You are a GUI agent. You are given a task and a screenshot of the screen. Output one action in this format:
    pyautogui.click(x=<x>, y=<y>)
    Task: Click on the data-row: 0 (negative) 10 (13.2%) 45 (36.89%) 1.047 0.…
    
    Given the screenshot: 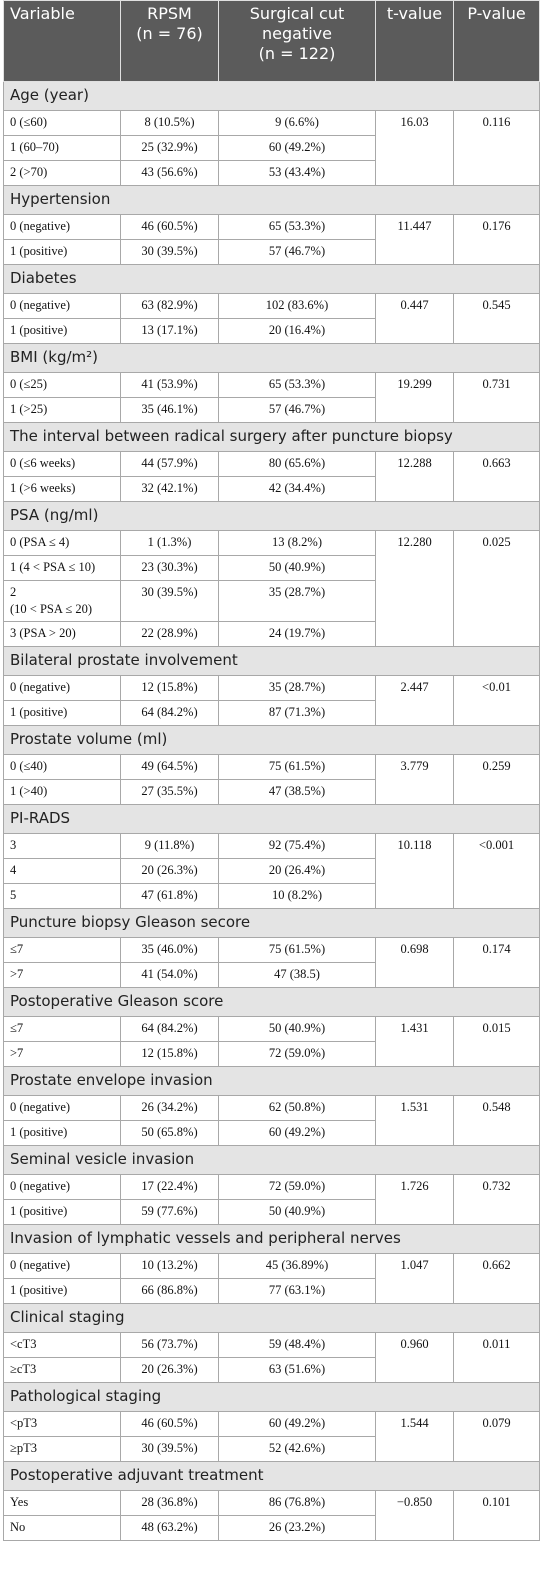 What is the action you would take?
    pyautogui.click(x=271, y=1278)
    